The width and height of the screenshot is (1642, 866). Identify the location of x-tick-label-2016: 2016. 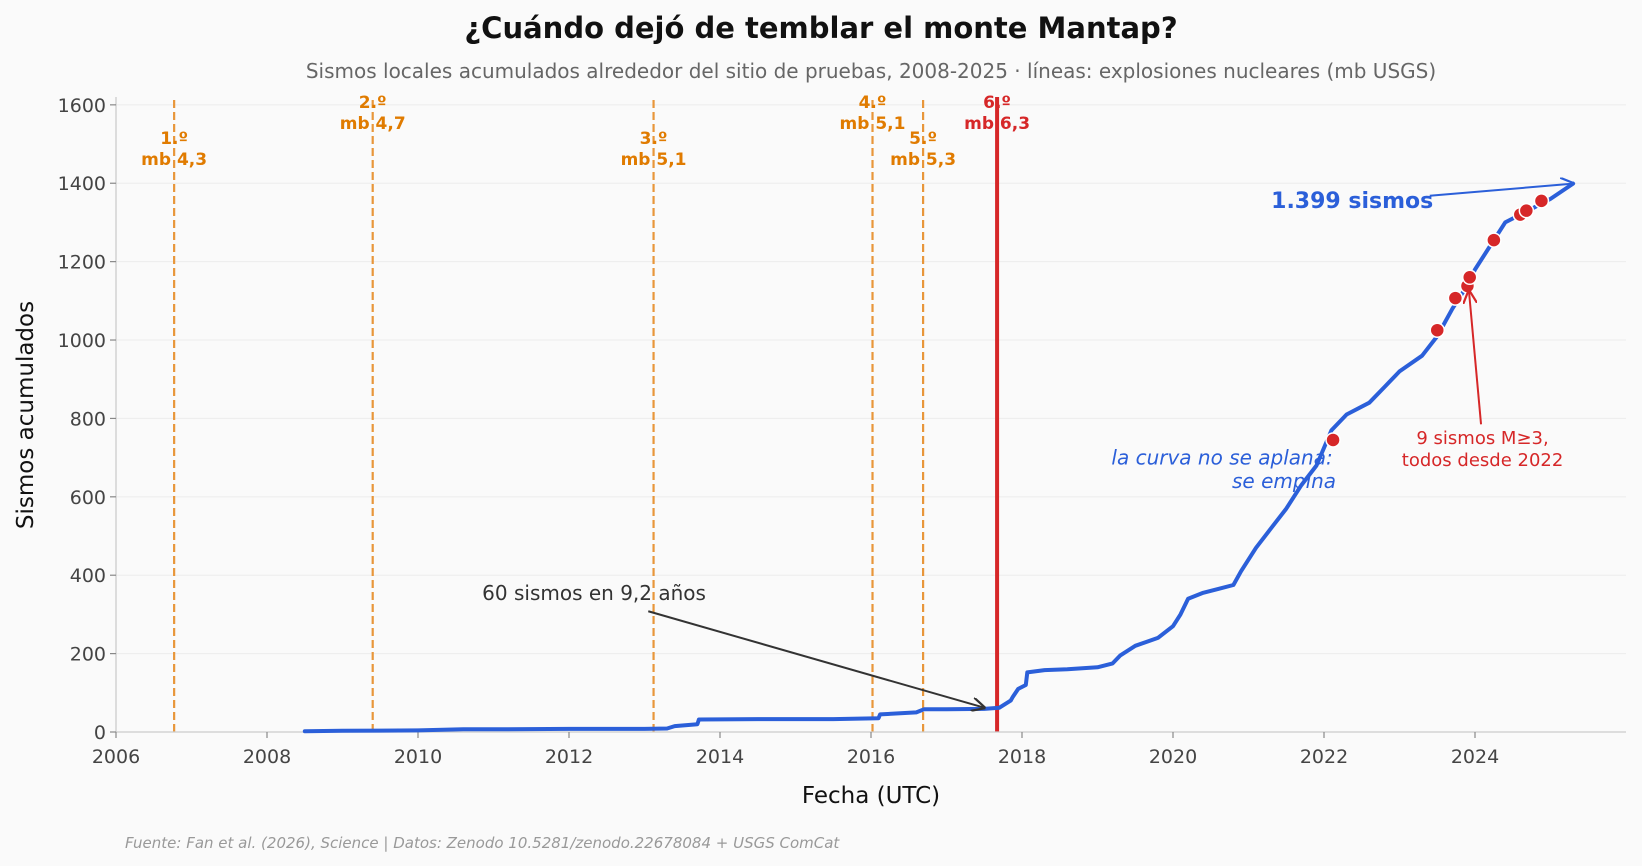
(871, 757).